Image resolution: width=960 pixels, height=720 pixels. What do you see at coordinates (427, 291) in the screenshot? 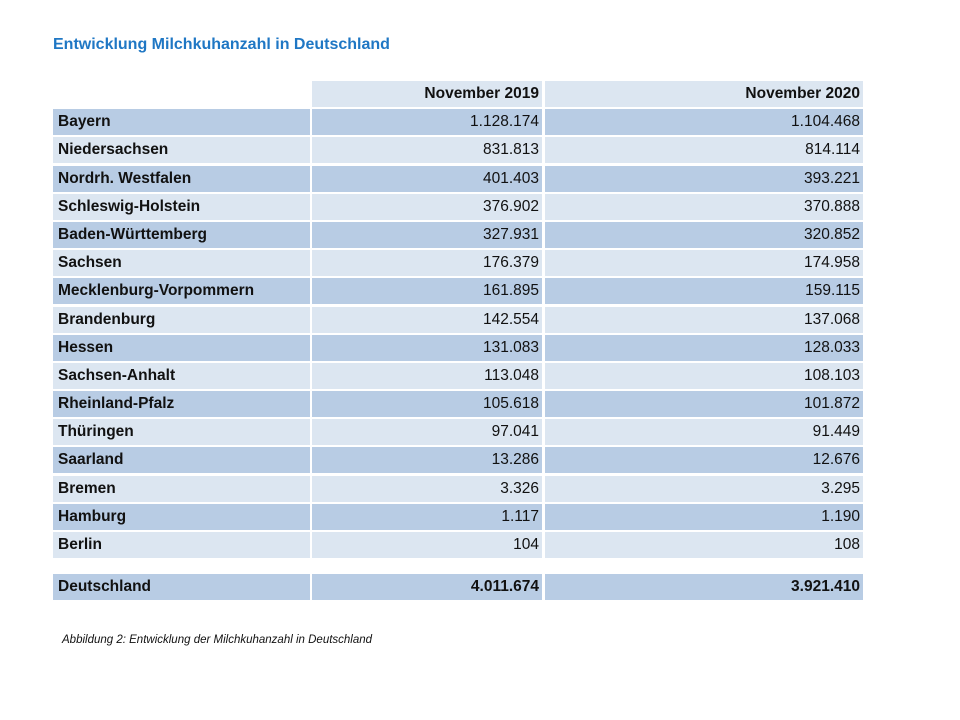
I see `nov-2019-cell: 161.895` at bounding box center [427, 291].